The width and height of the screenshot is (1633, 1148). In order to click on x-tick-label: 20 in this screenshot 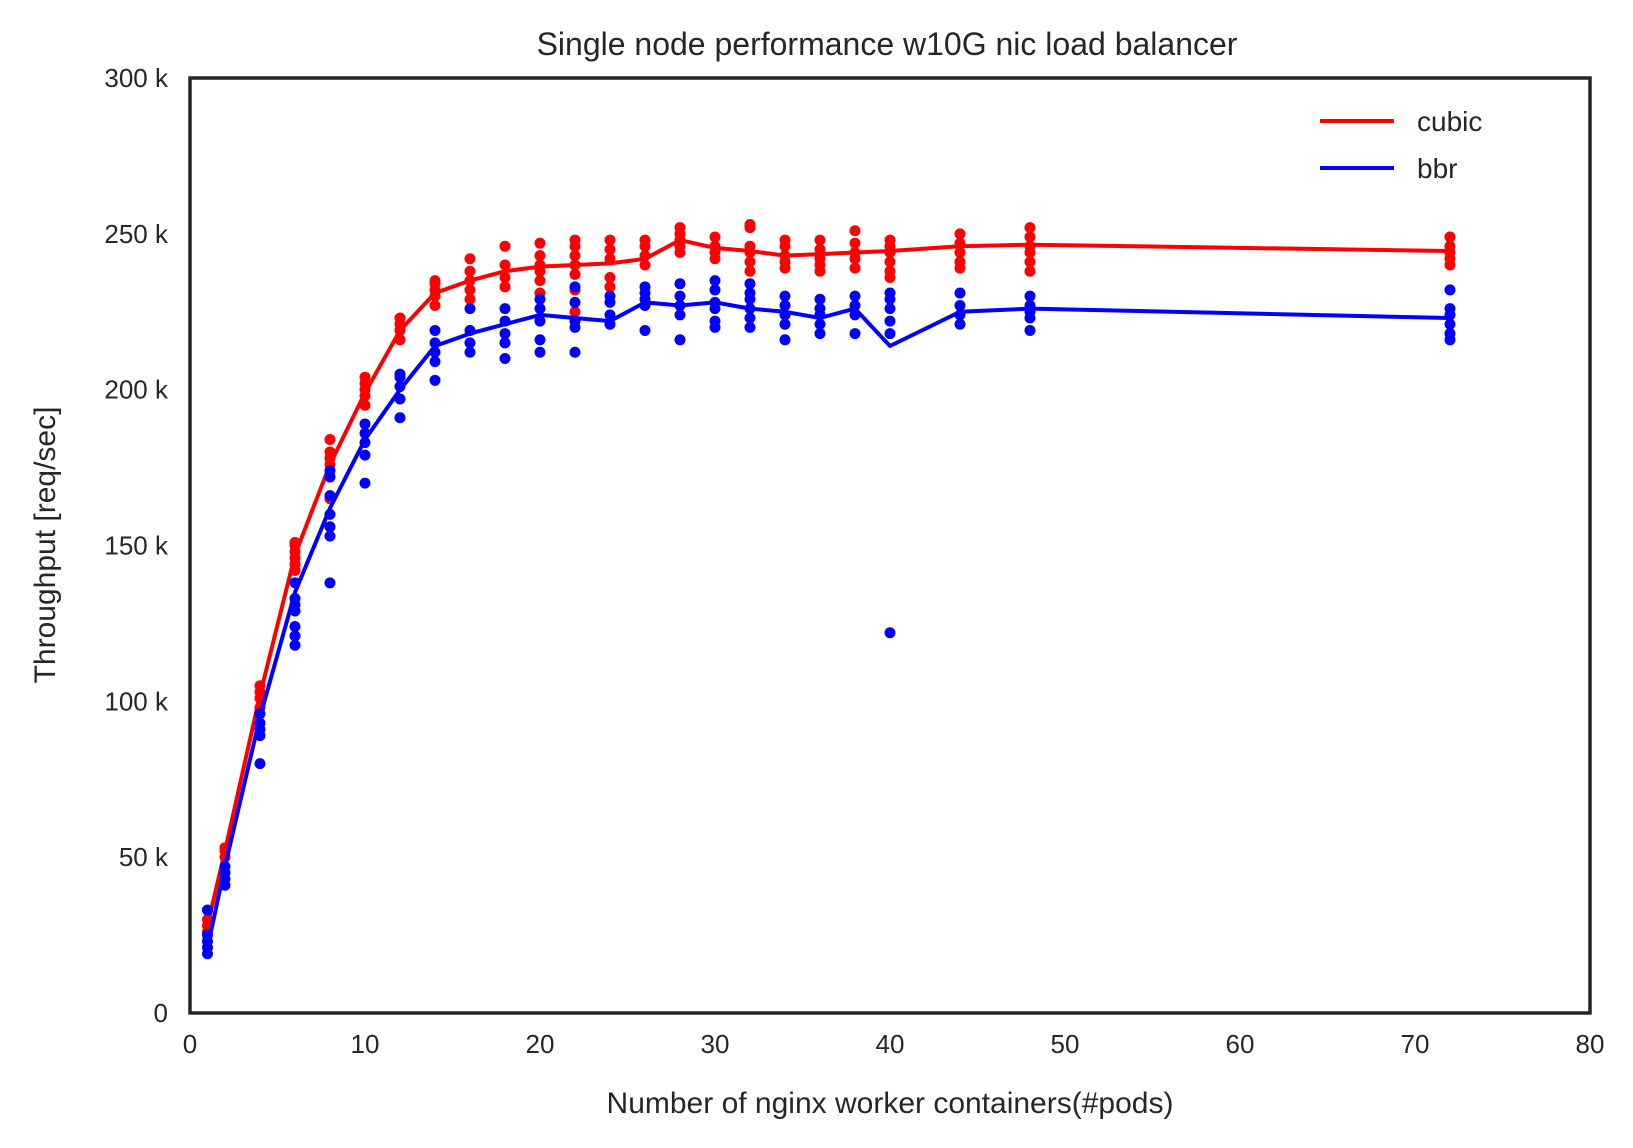, I will do `click(540, 1044)`.